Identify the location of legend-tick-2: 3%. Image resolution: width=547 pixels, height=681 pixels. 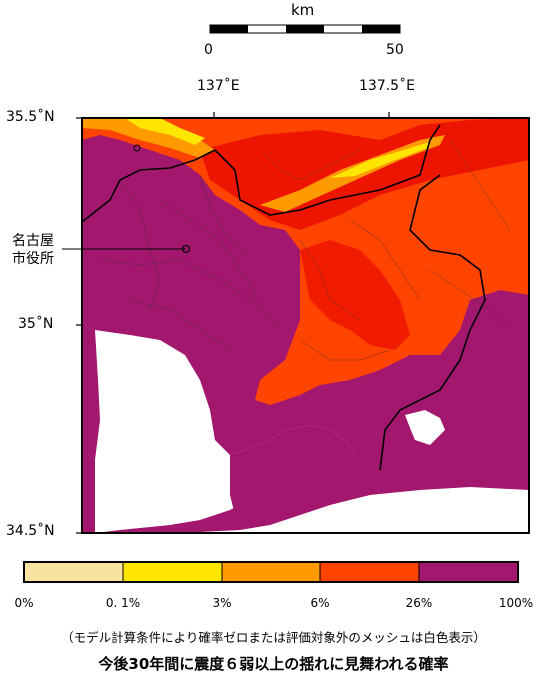
(222, 603).